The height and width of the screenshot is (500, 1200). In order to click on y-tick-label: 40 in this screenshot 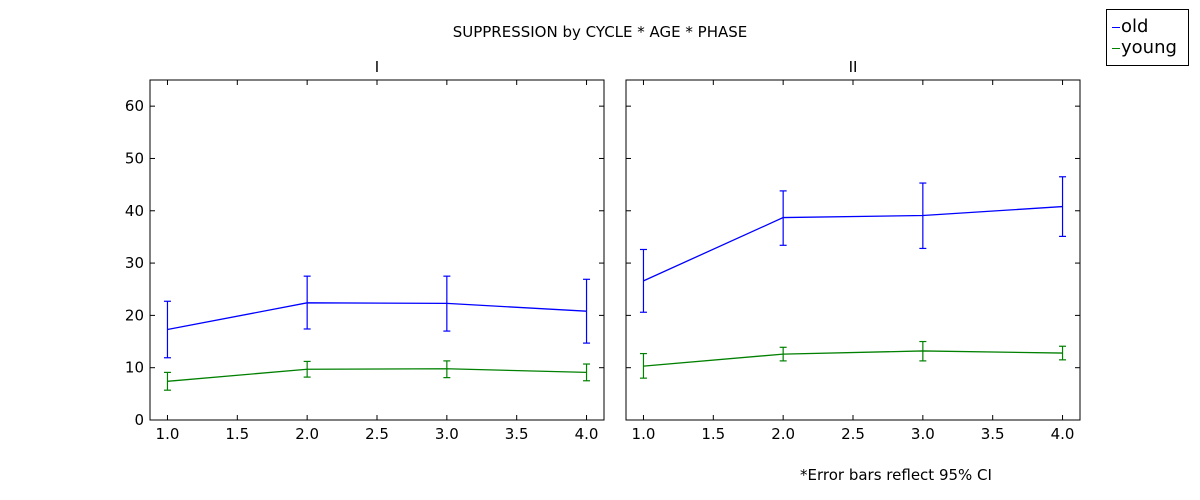, I will do `click(134, 211)`.